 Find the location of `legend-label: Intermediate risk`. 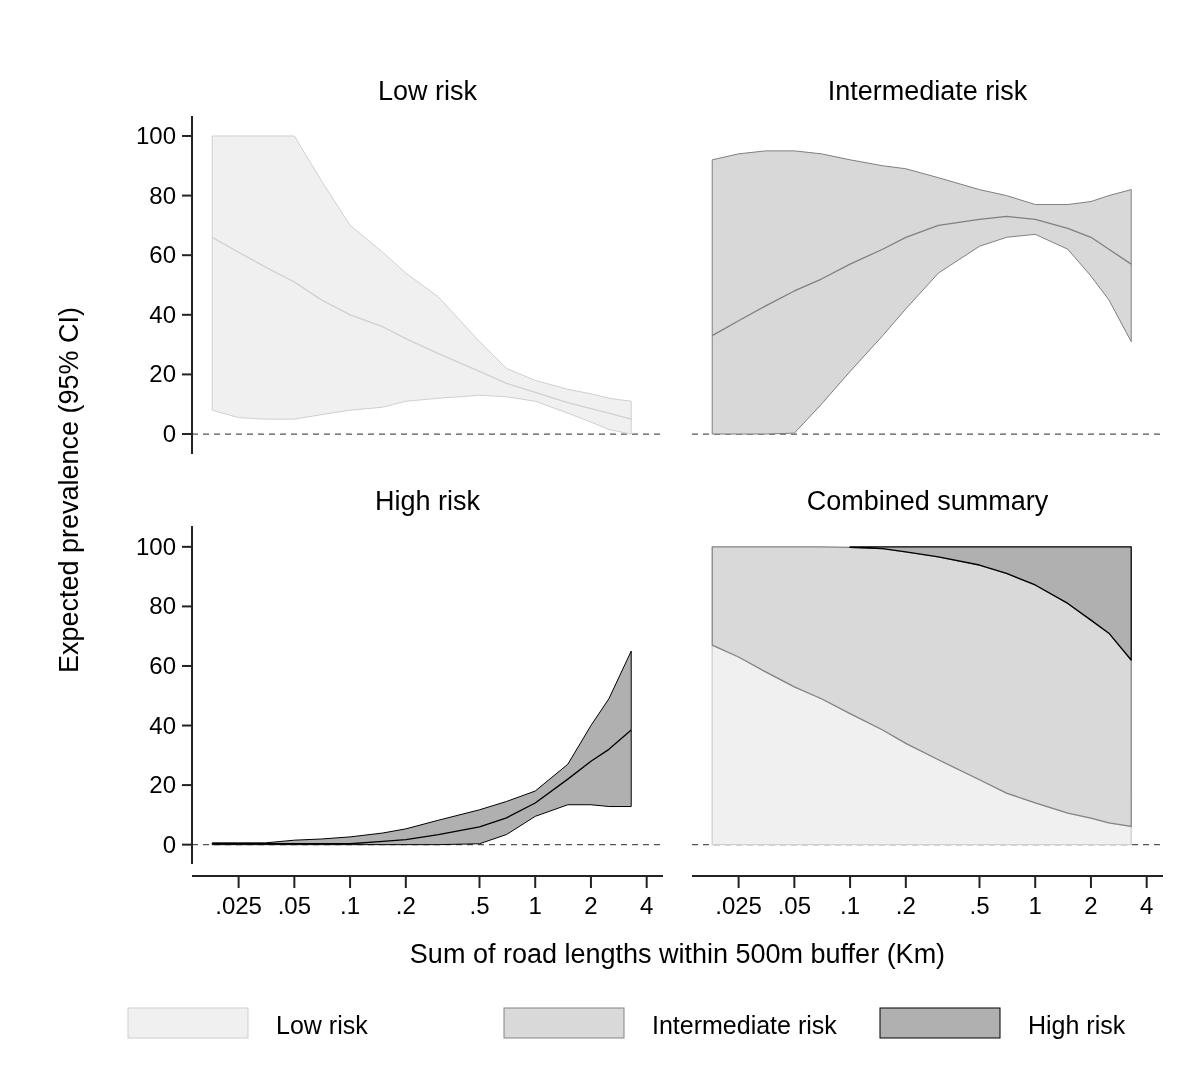

legend-label: Intermediate risk is located at coordinates (745, 1025).